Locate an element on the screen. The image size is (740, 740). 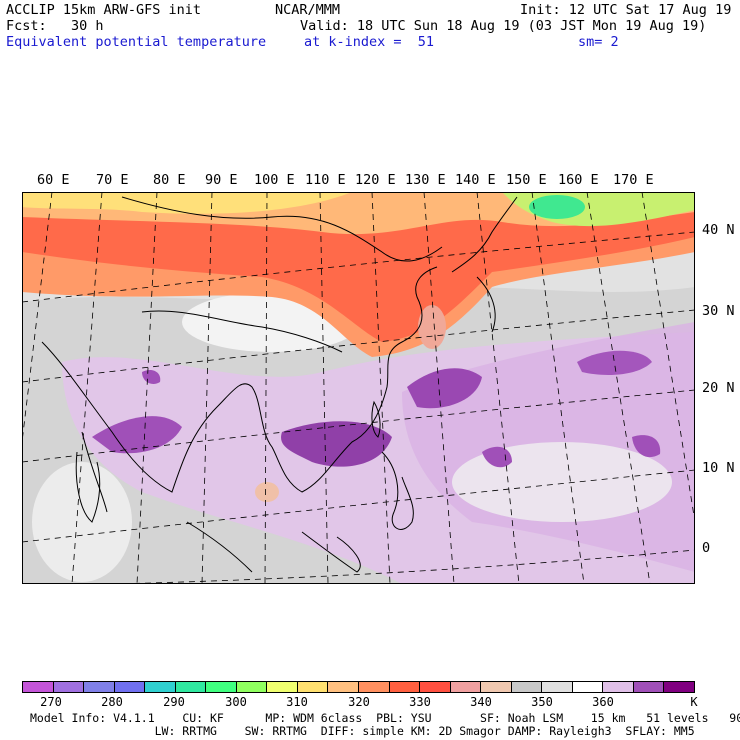
lat-label: 20 N is located at coordinates (718, 388).